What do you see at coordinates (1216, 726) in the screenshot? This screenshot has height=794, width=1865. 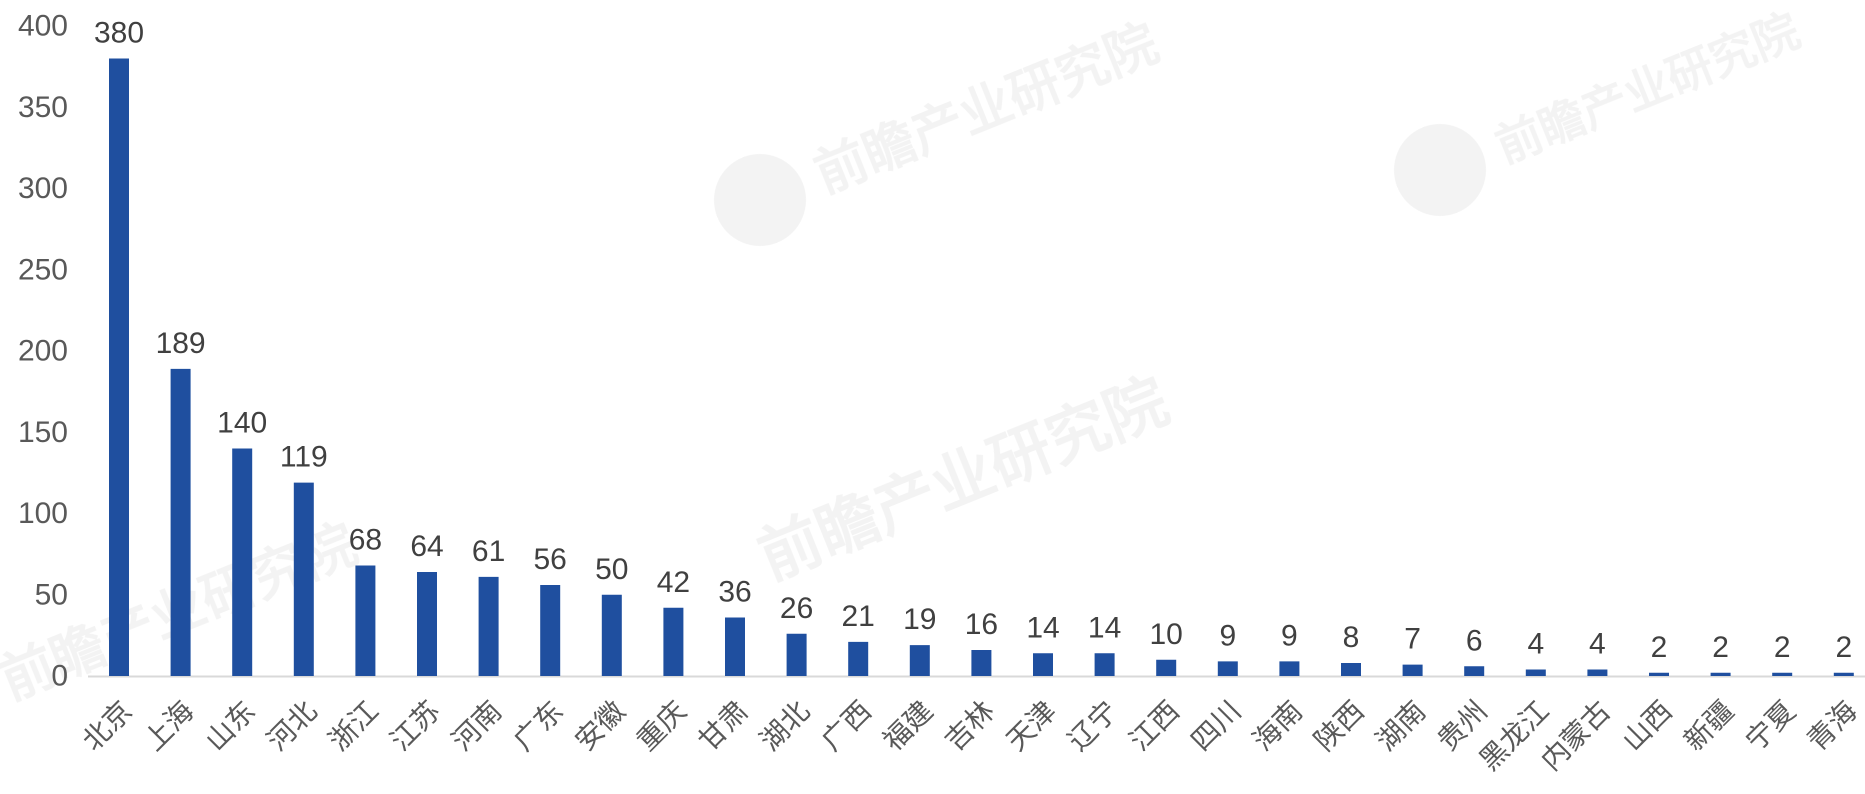 I see `x-tick-label-19: 四川` at bounding box center [1216, 726].